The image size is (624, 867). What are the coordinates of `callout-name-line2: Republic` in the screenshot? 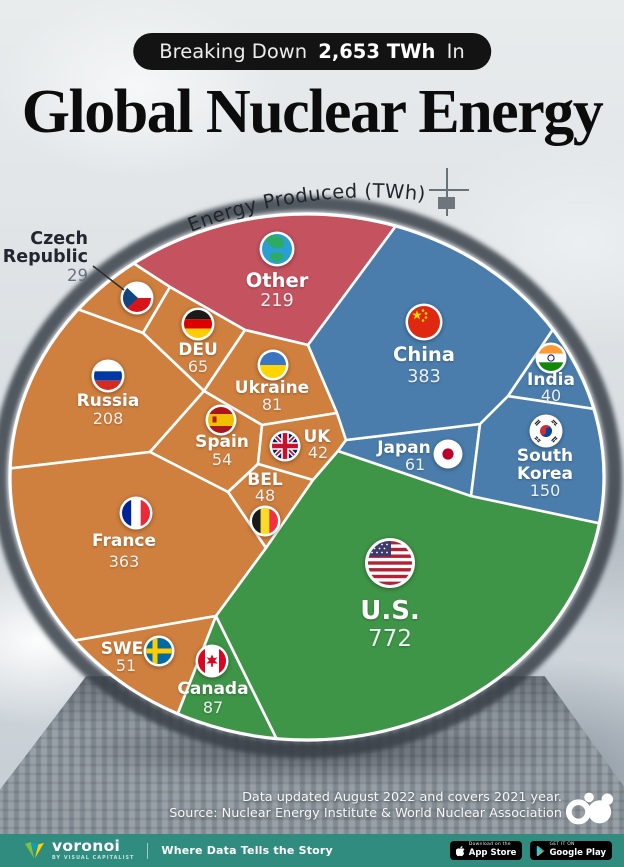 It's located at (45, 257).